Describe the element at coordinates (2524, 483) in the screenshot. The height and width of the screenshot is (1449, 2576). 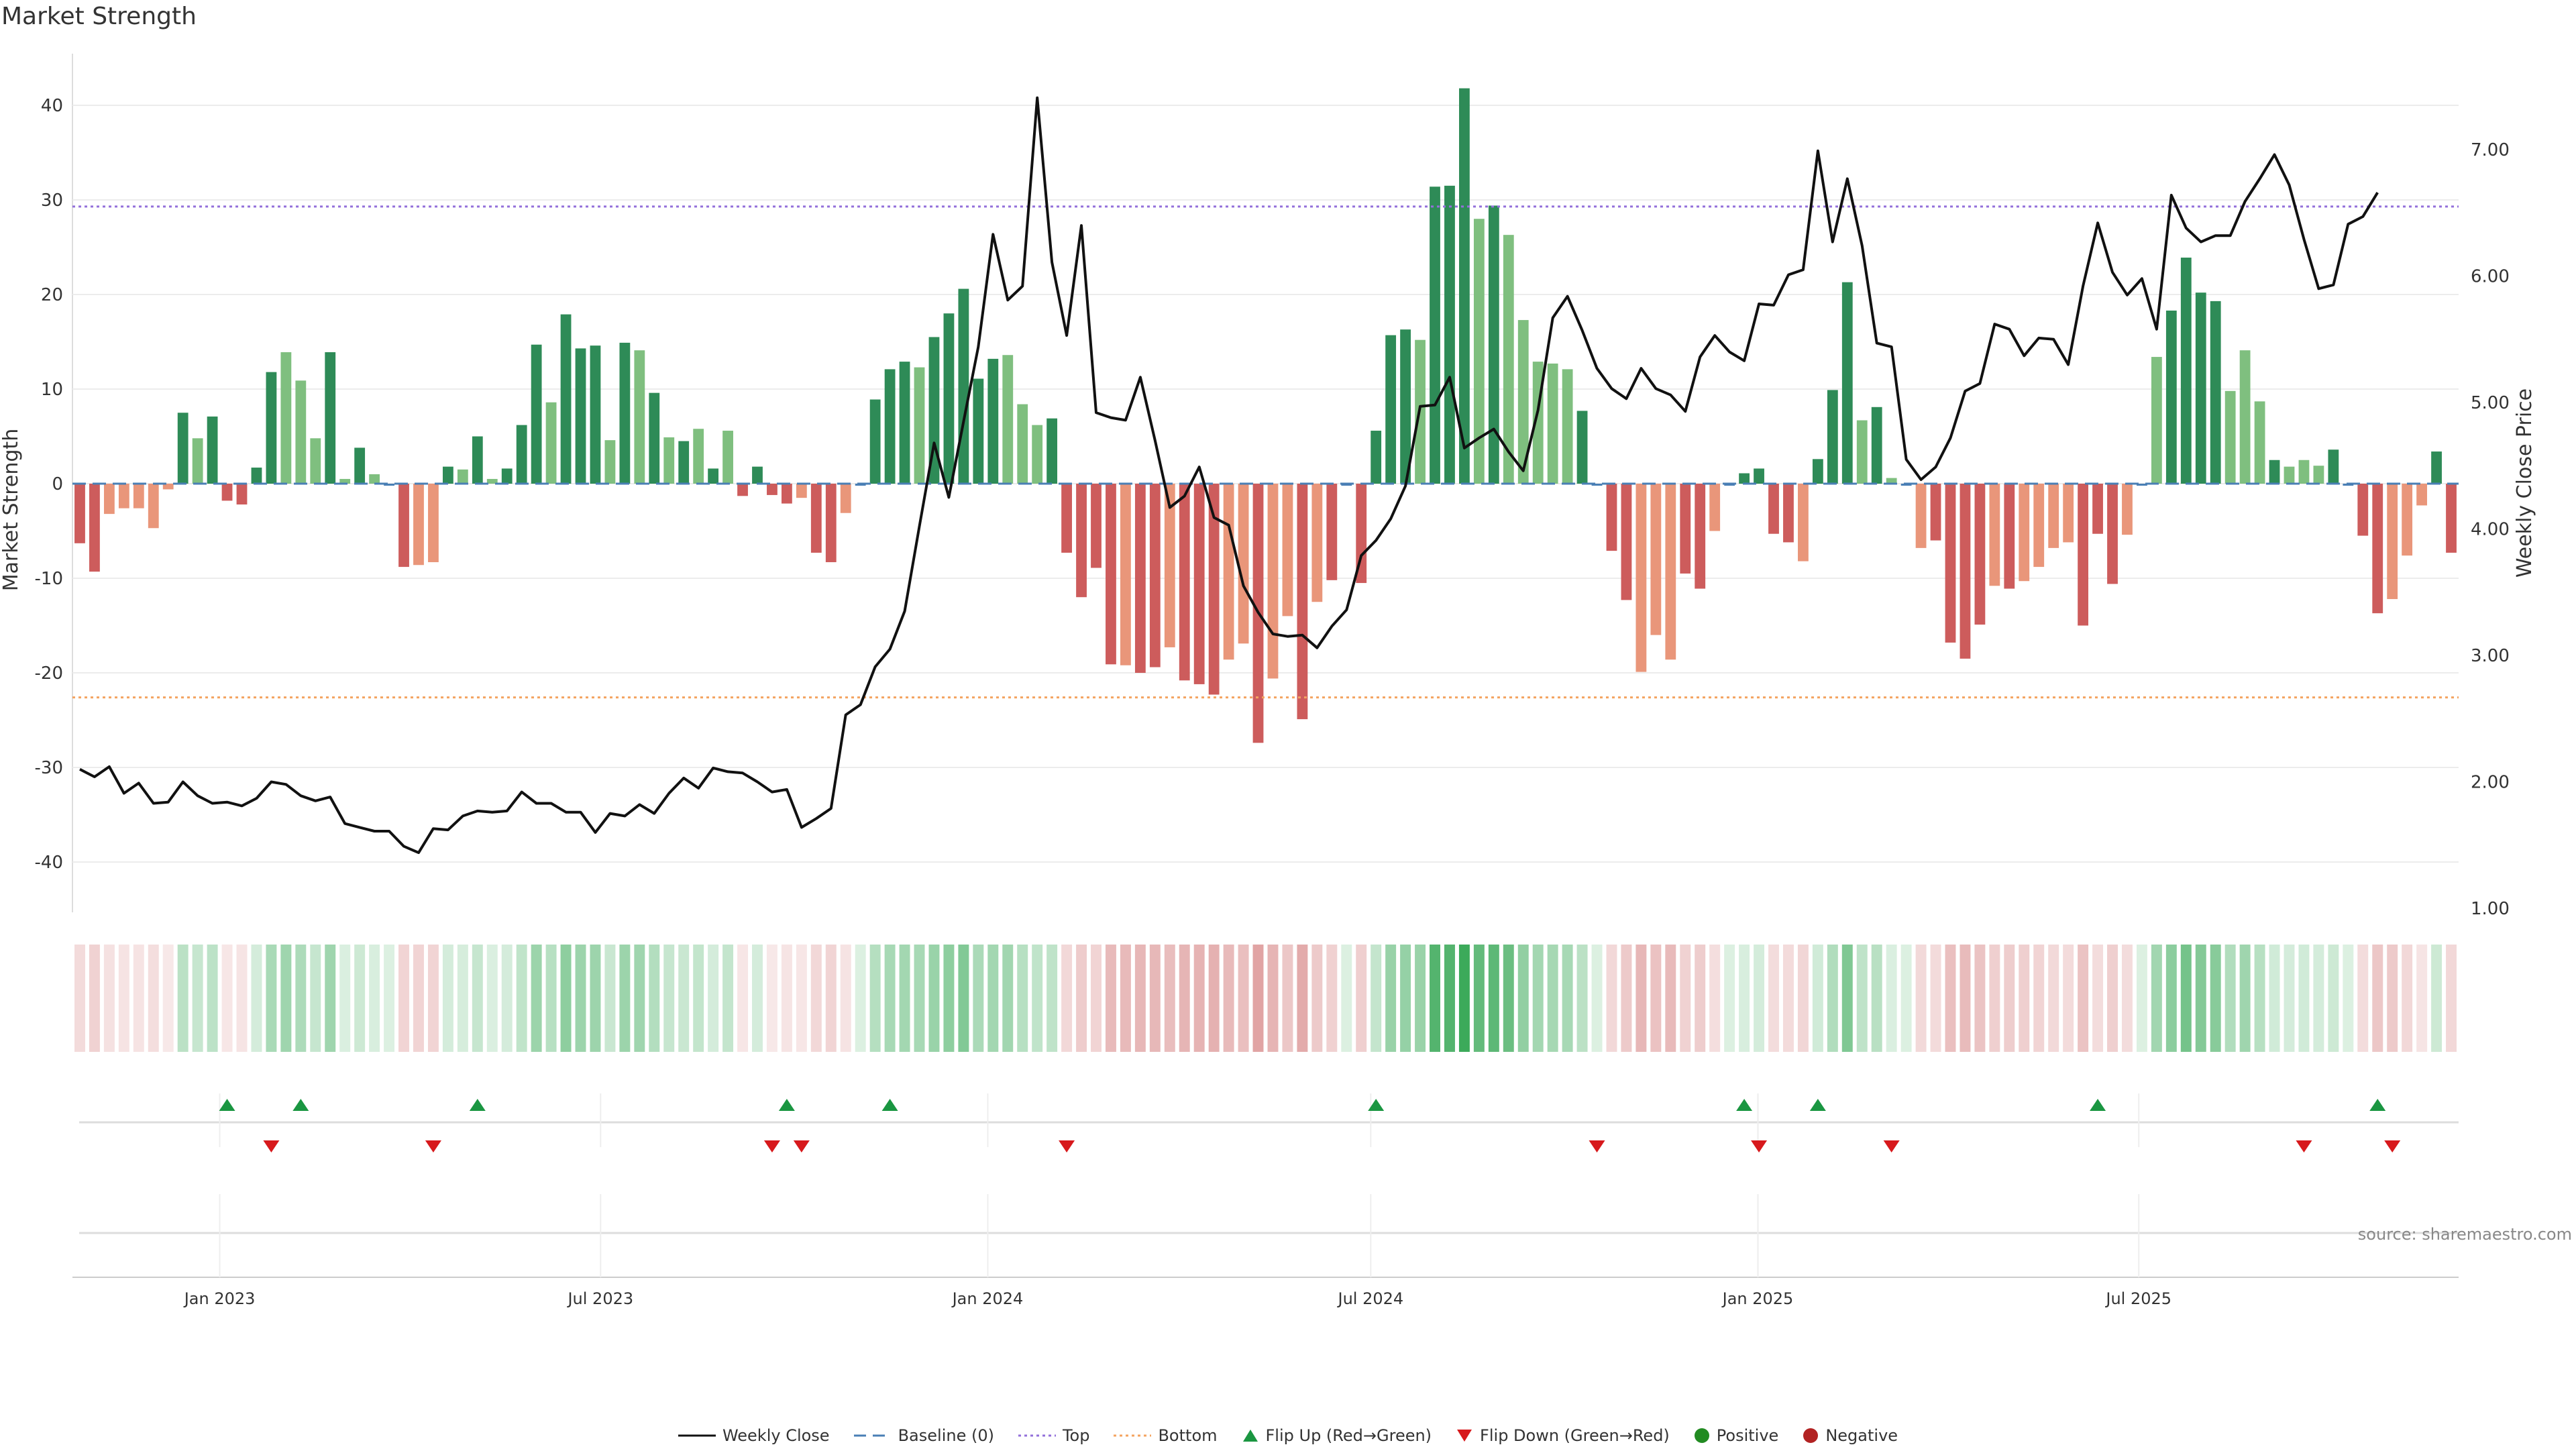
I see `right-axis-label: Weekly Close Price` at that location.